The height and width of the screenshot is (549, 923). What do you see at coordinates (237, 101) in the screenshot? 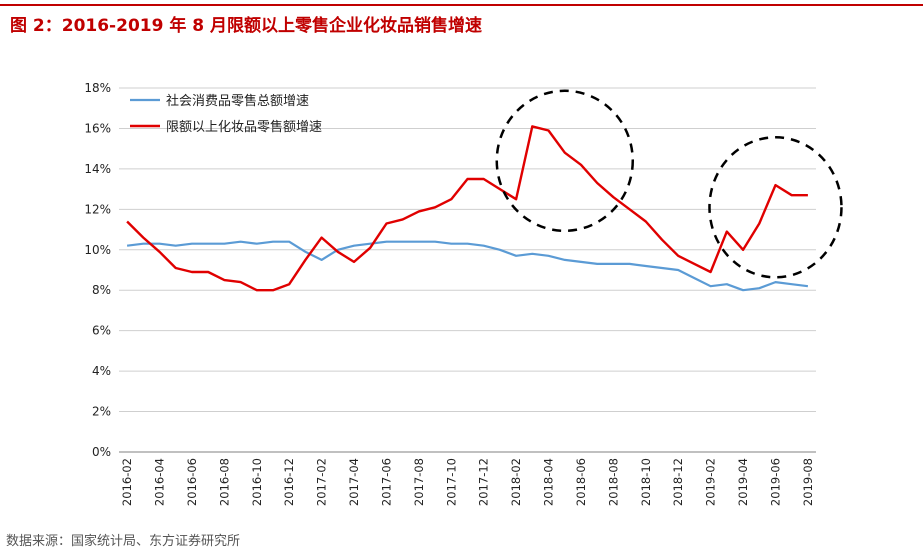
I see `legend-label: 社会消费品零售总额增速` at bounding box center [237, 101].